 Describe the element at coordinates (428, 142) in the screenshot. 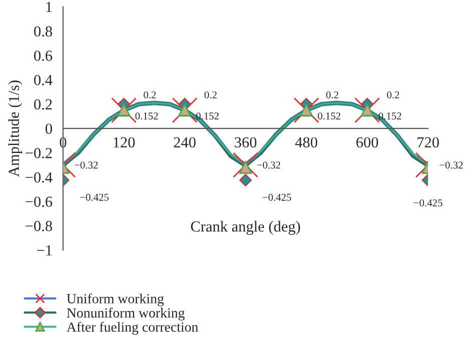

I see `x-tick-label: 720` at that location.